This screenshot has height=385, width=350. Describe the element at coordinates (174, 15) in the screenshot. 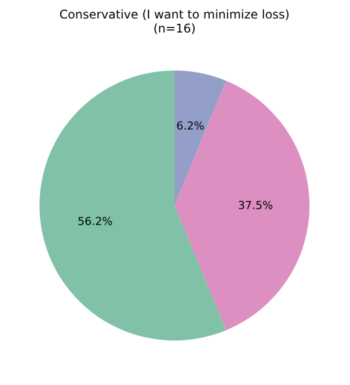

I see `chart-title: Conservative (I want to minimize loss)` at that location.